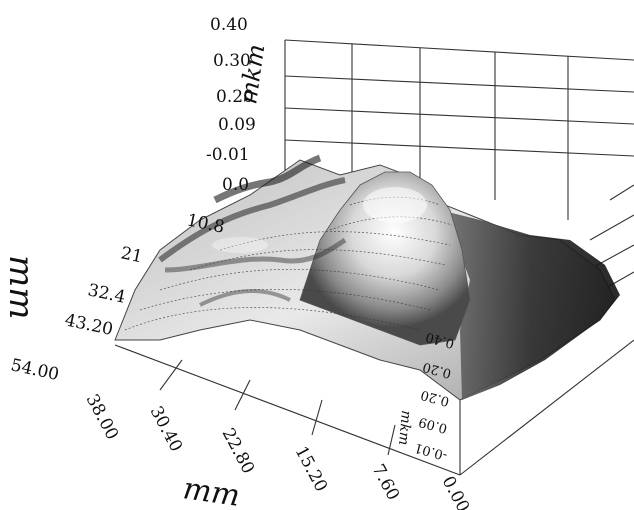 The width and height of the screenshot is (634, 510). What do you see at coordinates (433, 425) in the screenshot?
I see `side-tick-label: 0.09` at bounding box center [433, 425].